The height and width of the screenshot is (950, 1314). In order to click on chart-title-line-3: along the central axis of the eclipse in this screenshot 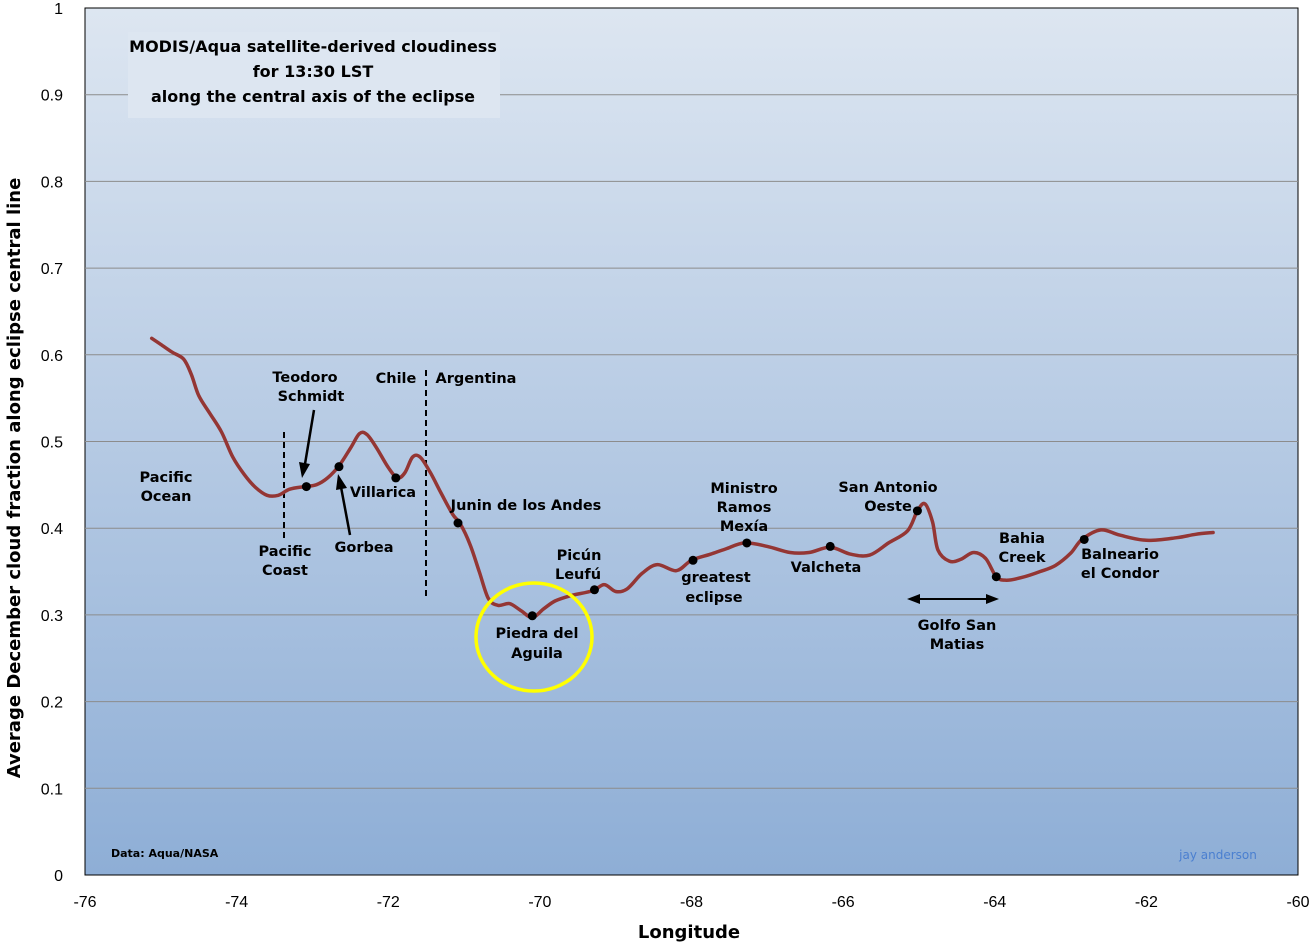, I will do `click(313, 96)`.